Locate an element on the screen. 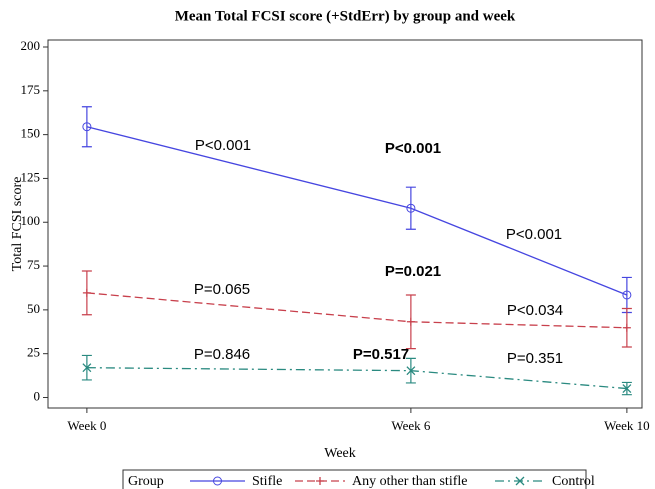  legend-label: Control is located at coordinates (573, 481).